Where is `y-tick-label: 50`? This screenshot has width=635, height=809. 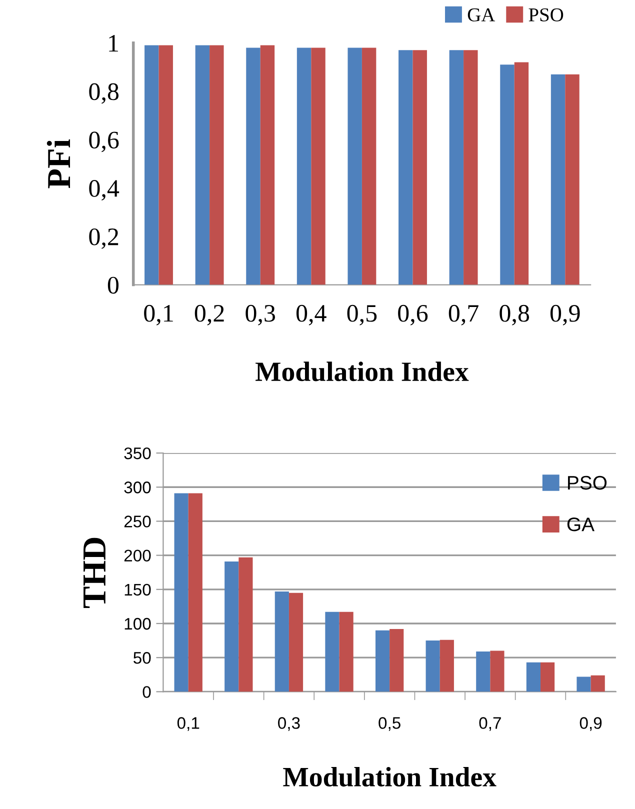 y-tick-label: 50 is located at coordinates (142, 658).